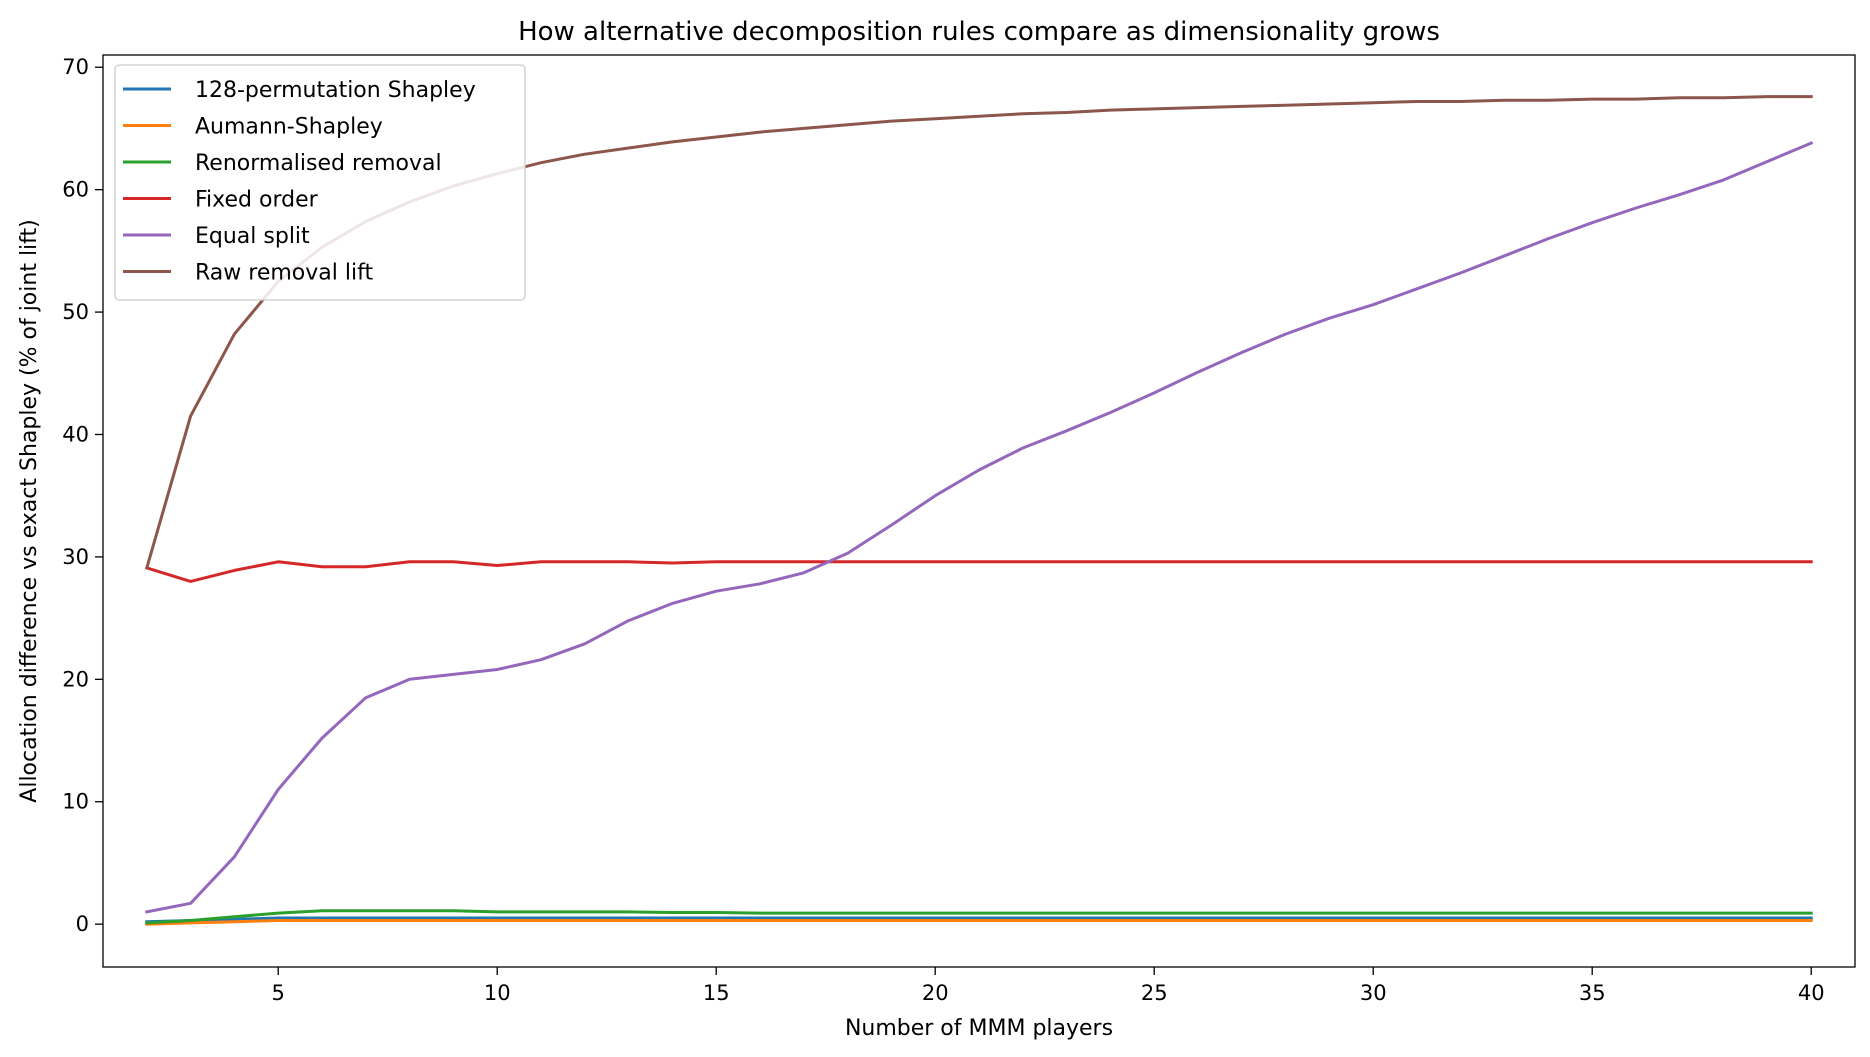 This screenshot has width=1870, height=1057. What do you see at coordinates (1154, 993) in the screenshot?
I see `x-tick-label: 25` at bounding box center [1154, 993].